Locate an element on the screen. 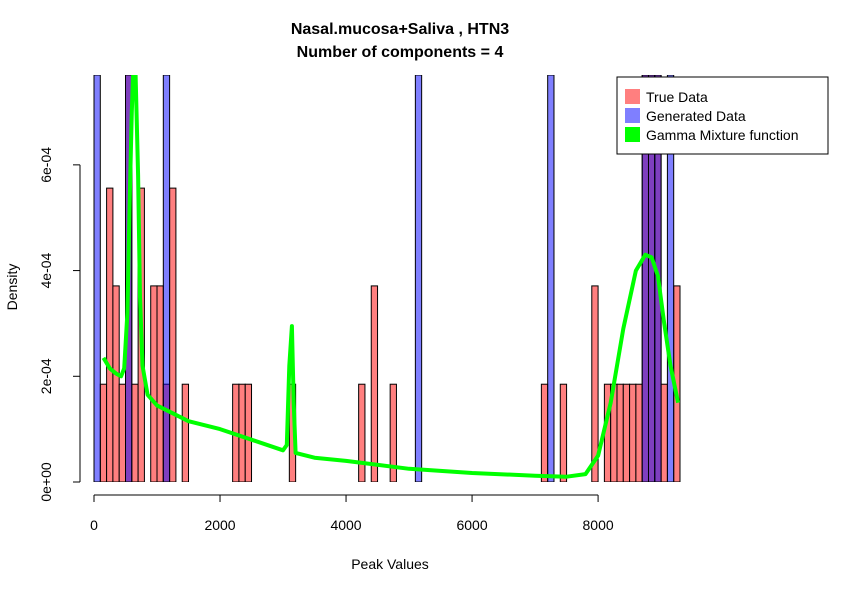  x-tick-label-4: 8000 is located at coordinates (598, 525).